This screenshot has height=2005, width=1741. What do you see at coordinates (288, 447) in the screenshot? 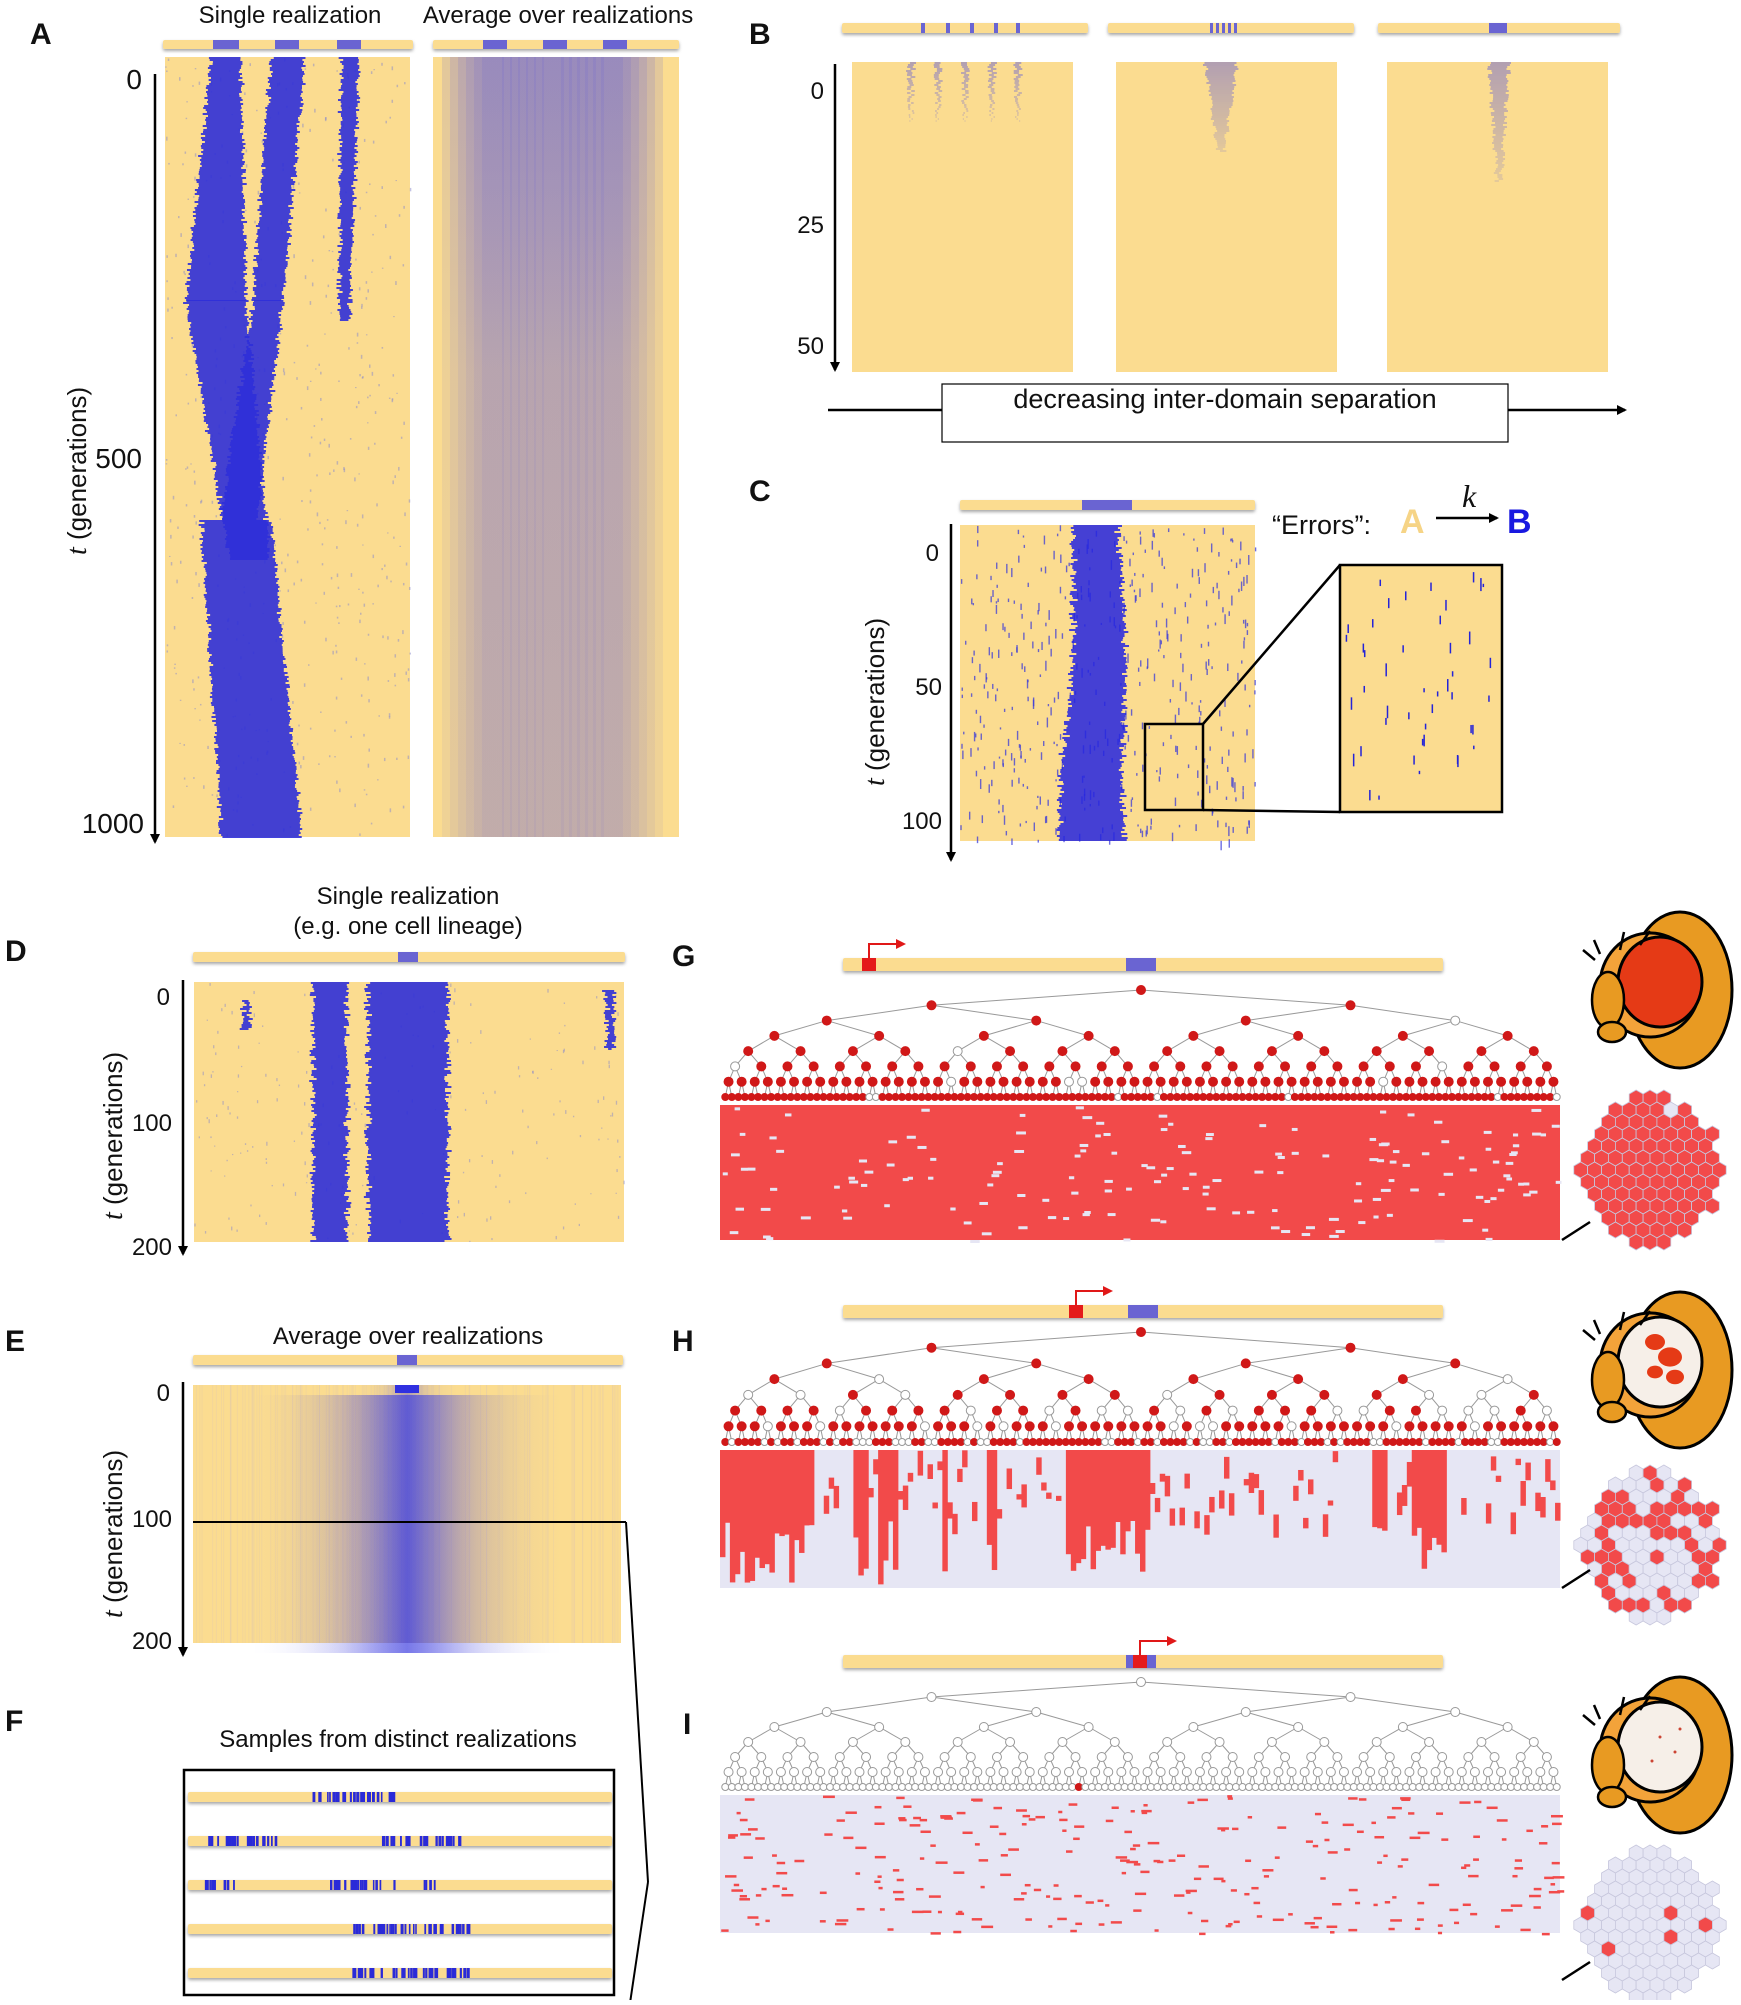
I see `panel-a-single-realization-kymograph` at bounding box center [288, 447].